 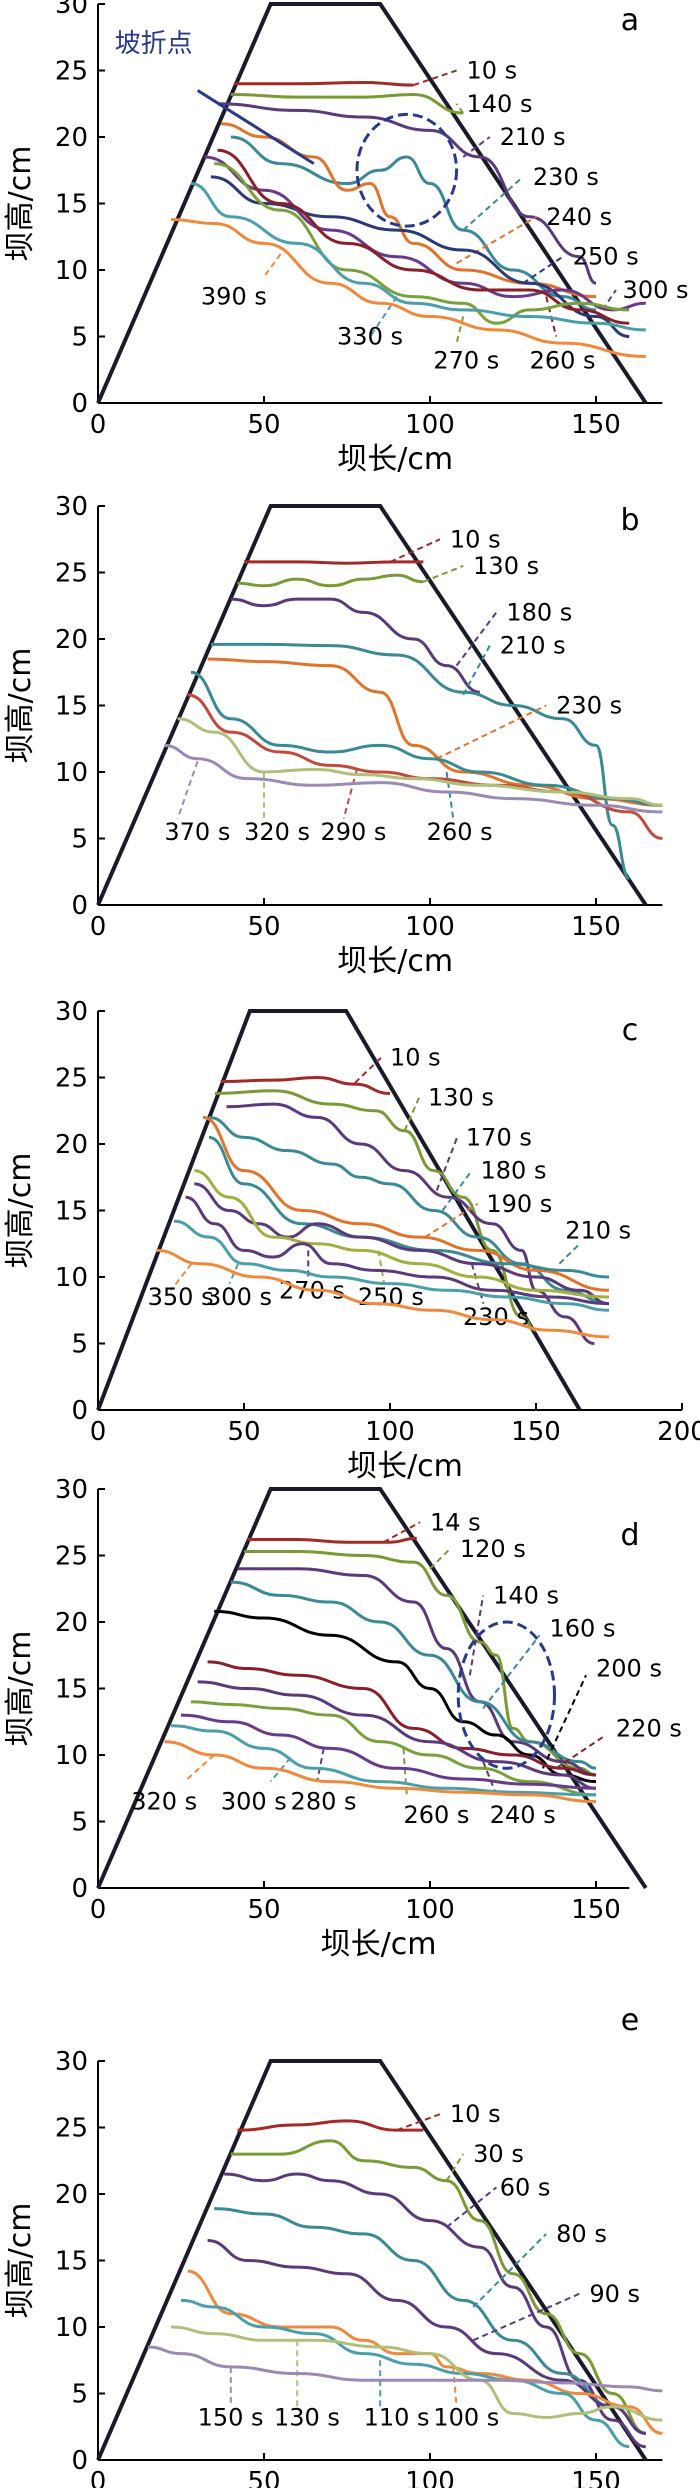 I want to click on series-label: 110 s, so click(x=397, y=2417).